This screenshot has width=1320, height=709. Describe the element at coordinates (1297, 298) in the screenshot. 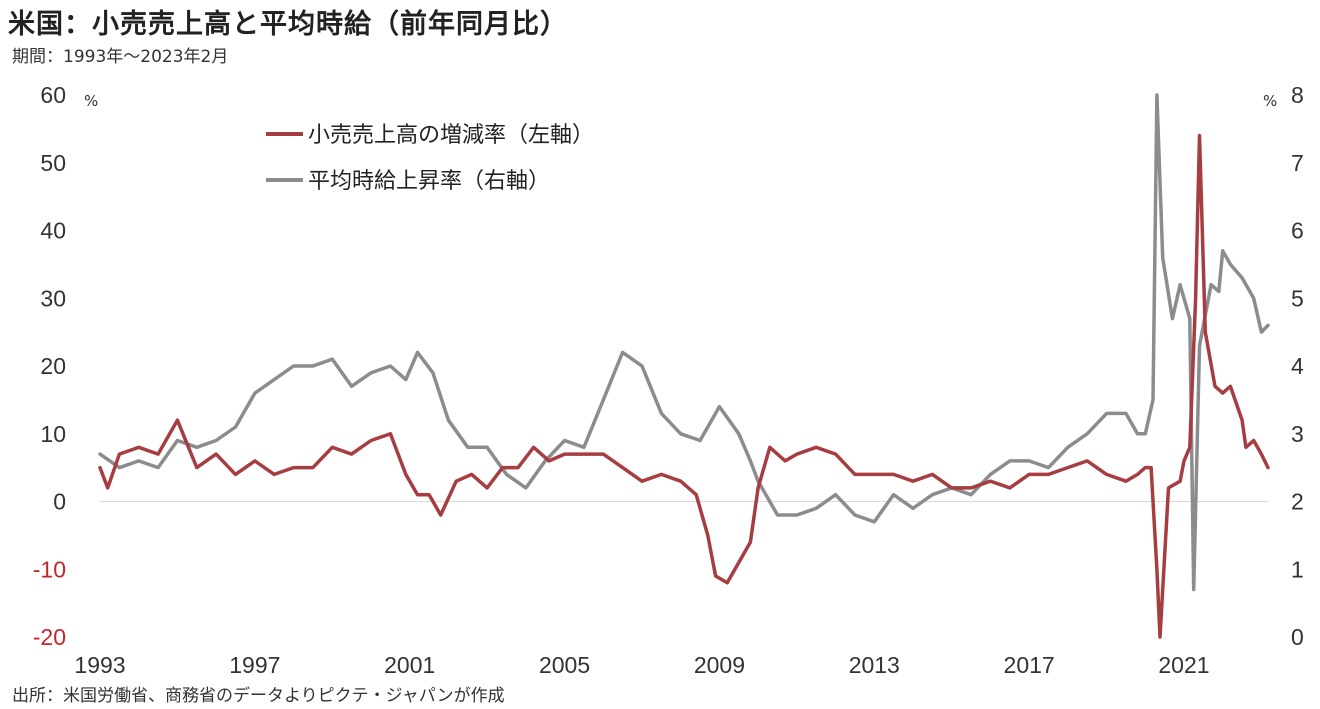

I see `right-tick-label: 5` at that location.